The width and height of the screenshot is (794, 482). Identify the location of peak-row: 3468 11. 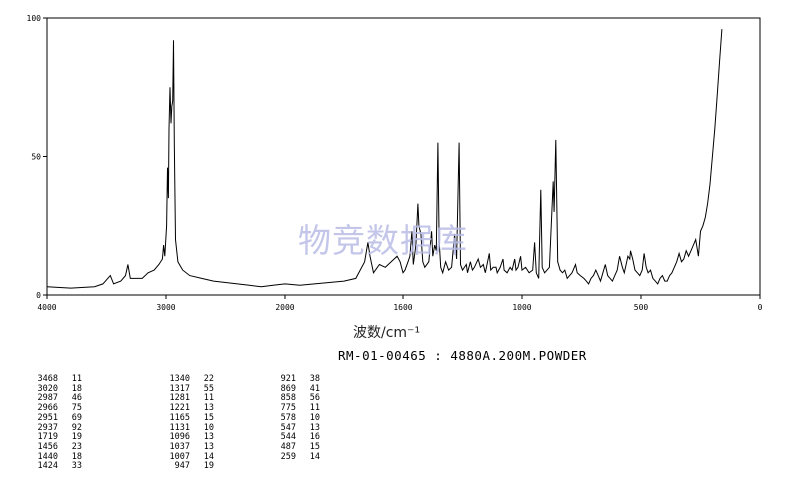
(48, 379).